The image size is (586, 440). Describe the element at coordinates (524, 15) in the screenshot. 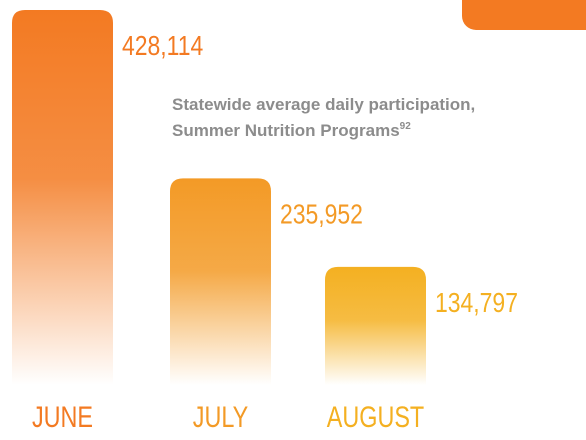

I see `decor-tab` at that location.